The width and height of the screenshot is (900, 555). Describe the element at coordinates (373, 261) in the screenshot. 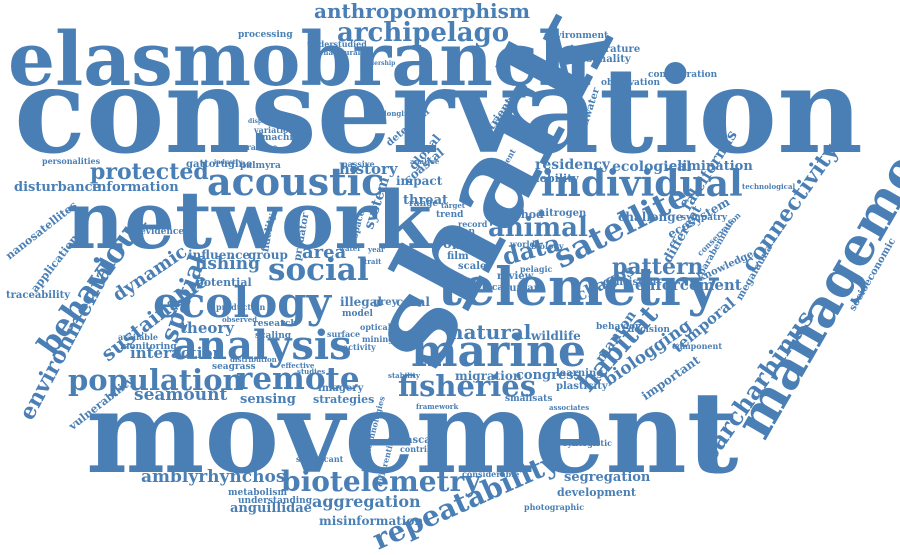

I see `word-trait: trait` at that location.